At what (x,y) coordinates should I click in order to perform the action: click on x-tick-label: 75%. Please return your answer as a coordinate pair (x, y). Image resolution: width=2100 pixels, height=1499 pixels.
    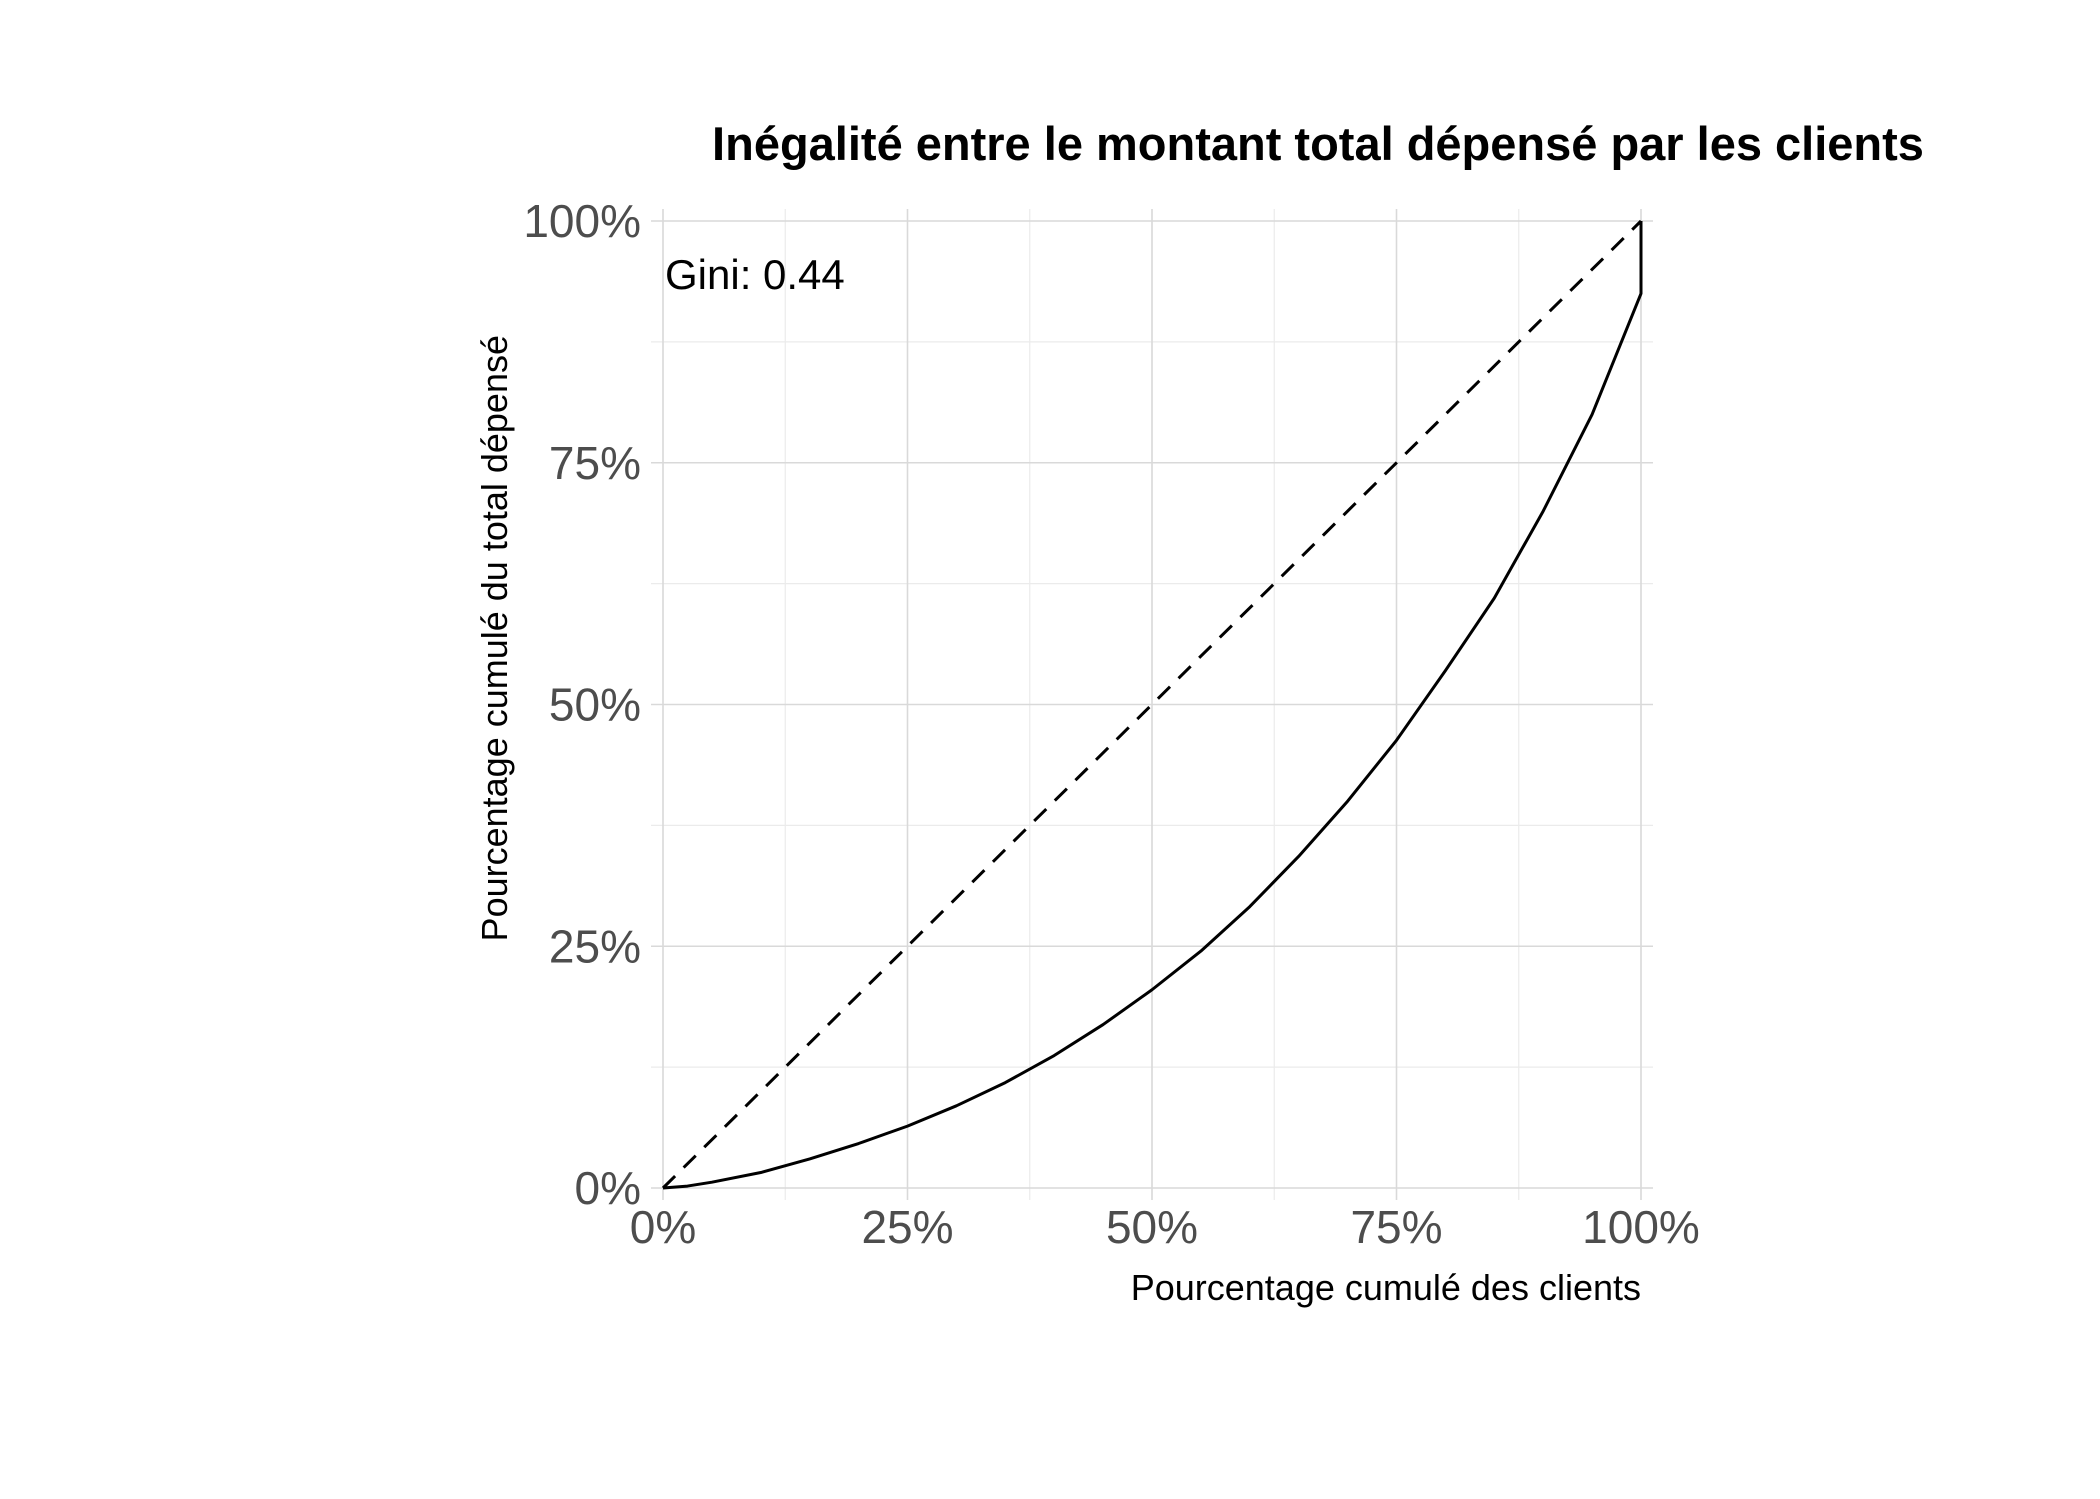
    Looking at the image, I should click on (1396, 1227).